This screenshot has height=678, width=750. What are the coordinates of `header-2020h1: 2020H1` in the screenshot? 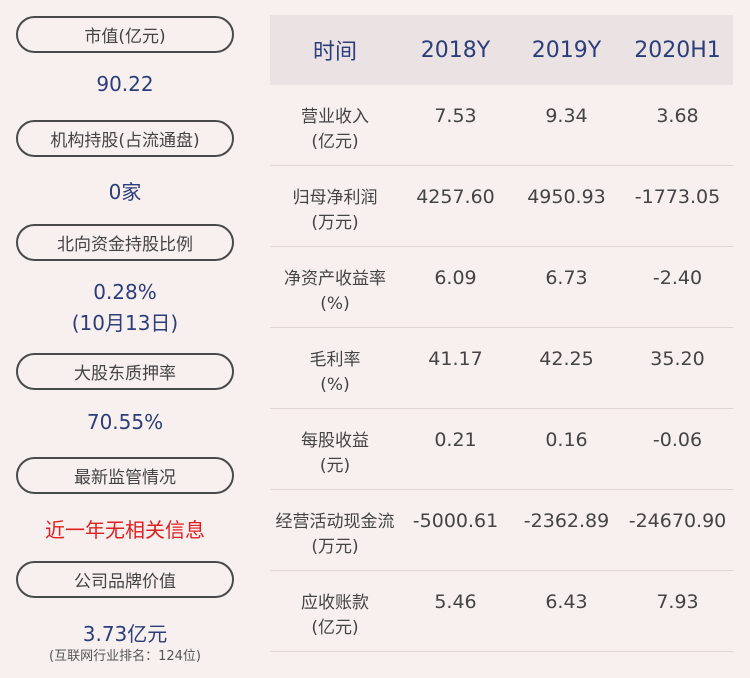 It's located at (677, 50).